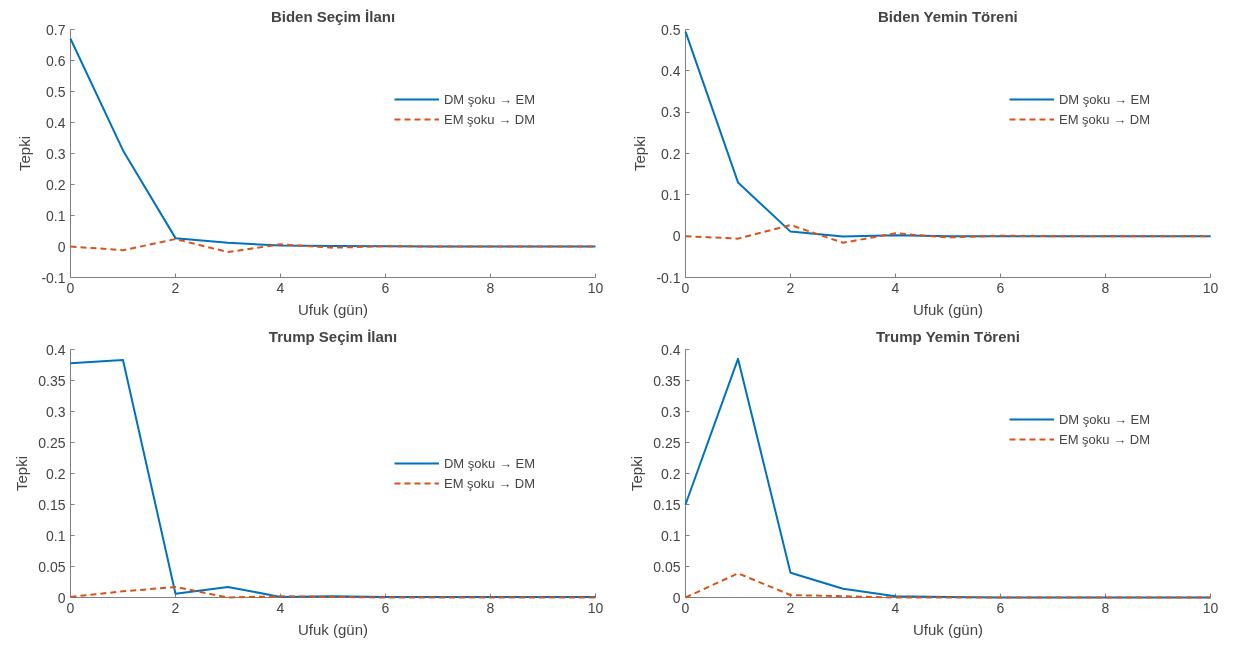  What do you see at coordinates (56, 60) in the screenshot?
I see `y-tick-label: 0.6` at bounding box center [56, 60].